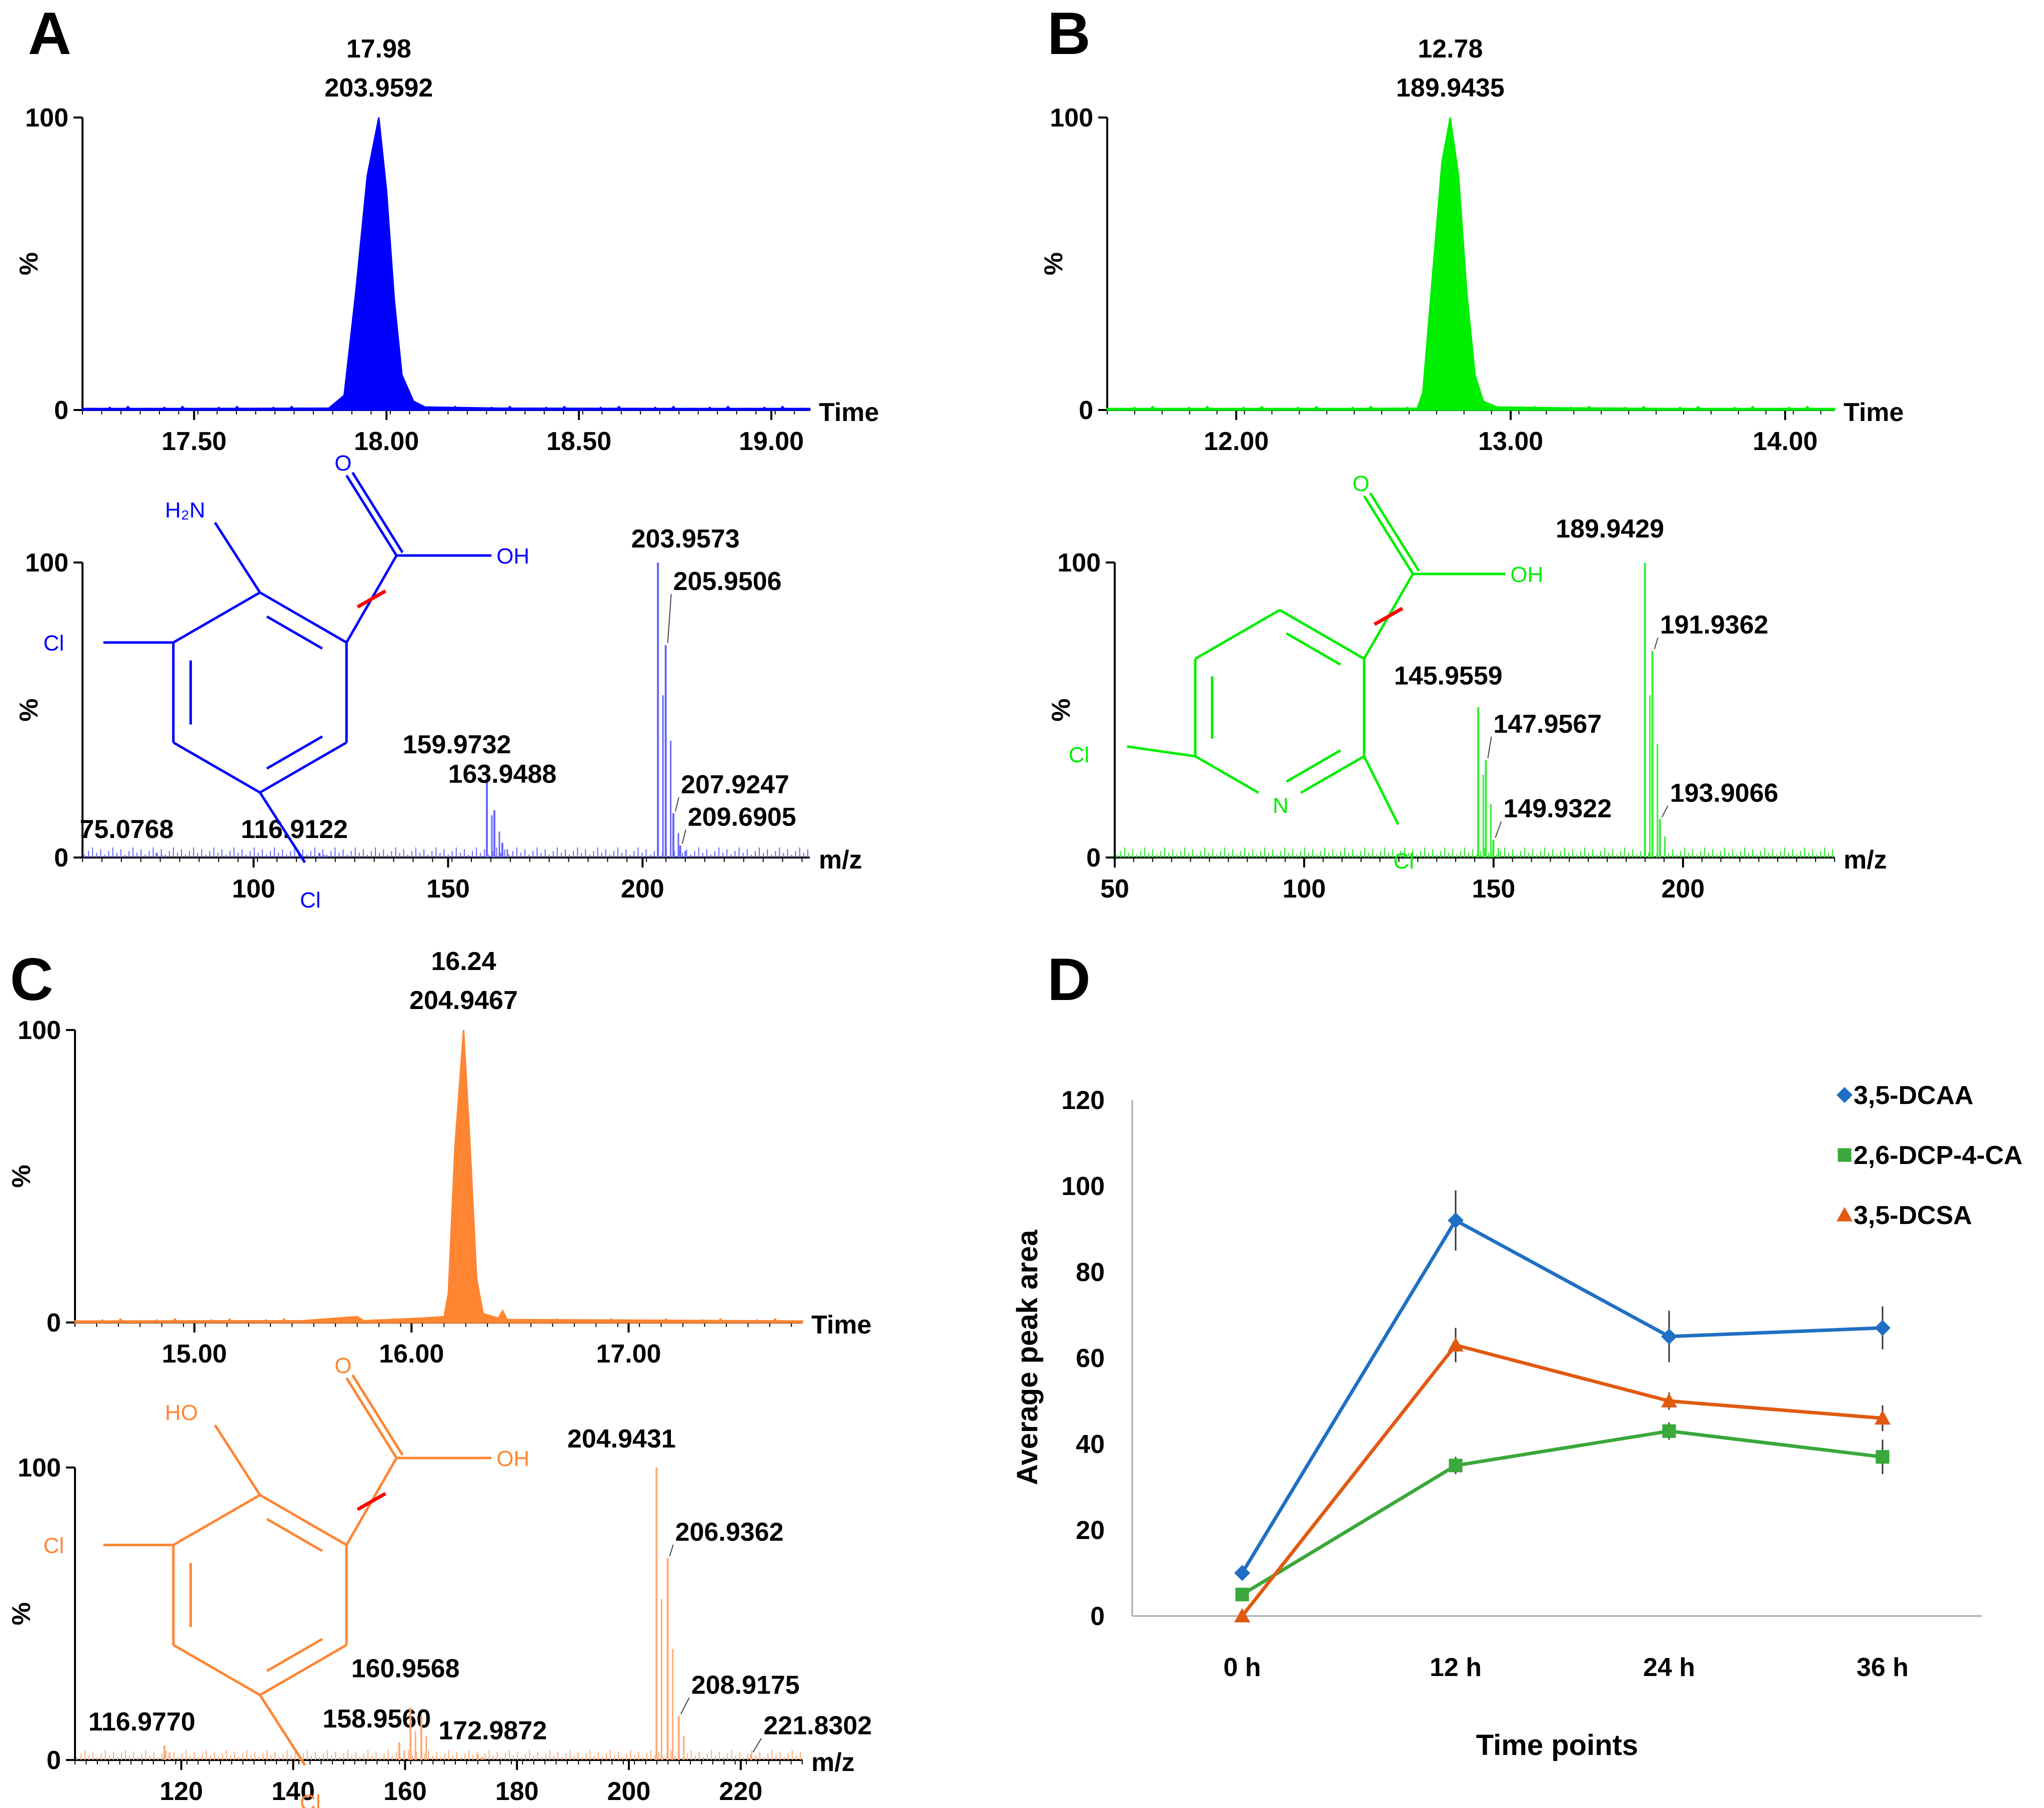 The height and width of the screenshot is (1808, 2044). I want to click on panel-label-b: B, so click(1069, 33).